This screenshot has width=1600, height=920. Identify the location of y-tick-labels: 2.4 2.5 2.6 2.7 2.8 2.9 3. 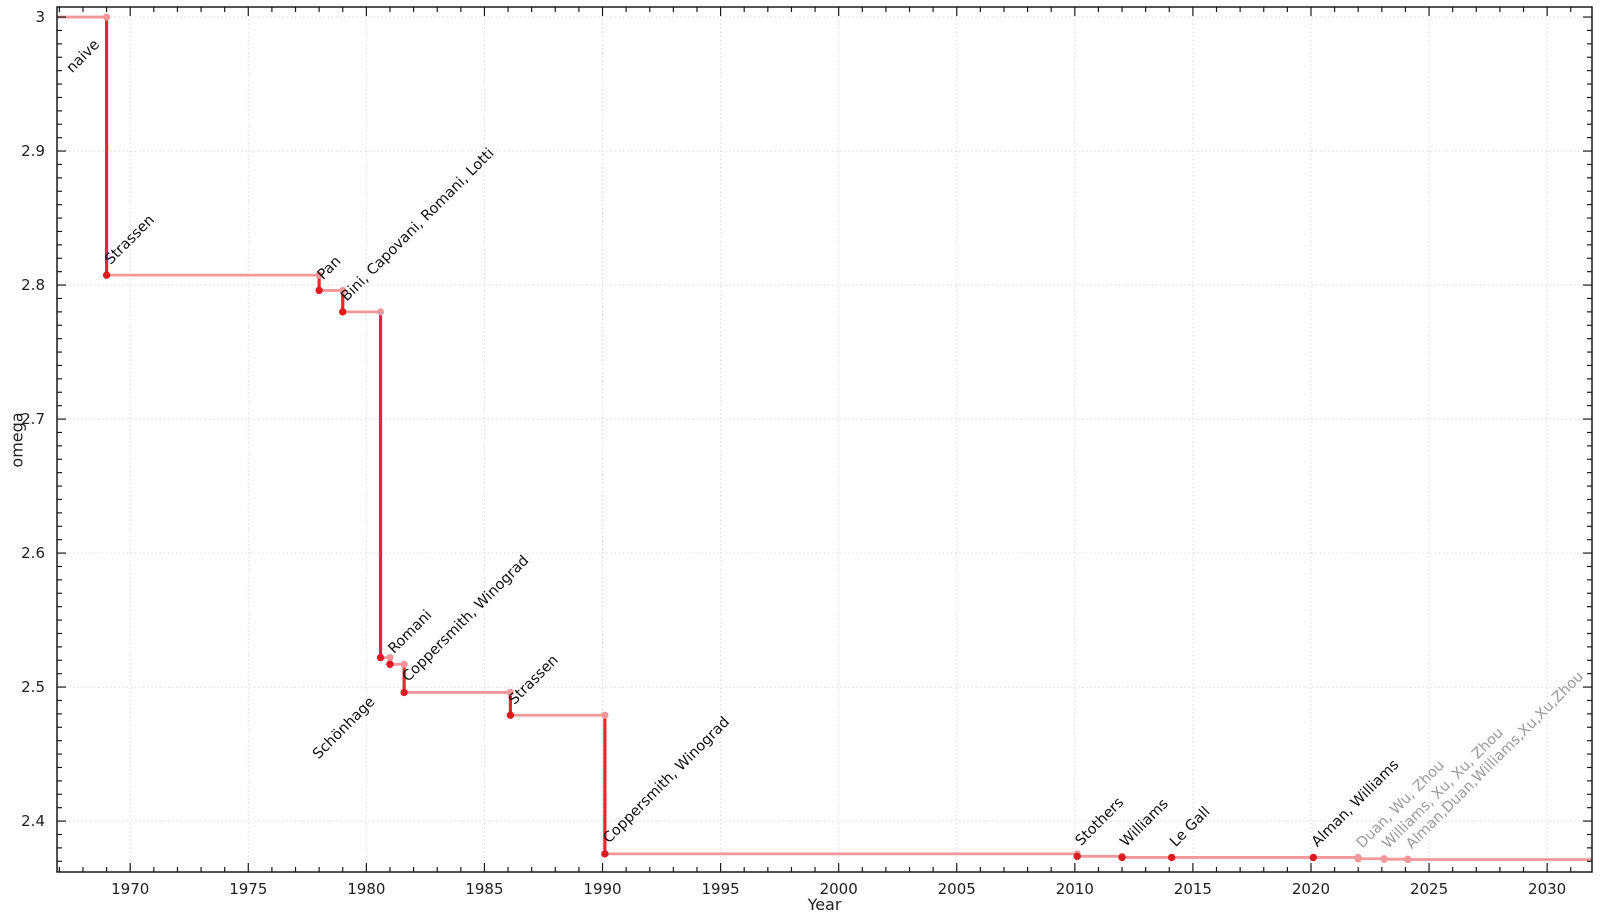
(33, 419).